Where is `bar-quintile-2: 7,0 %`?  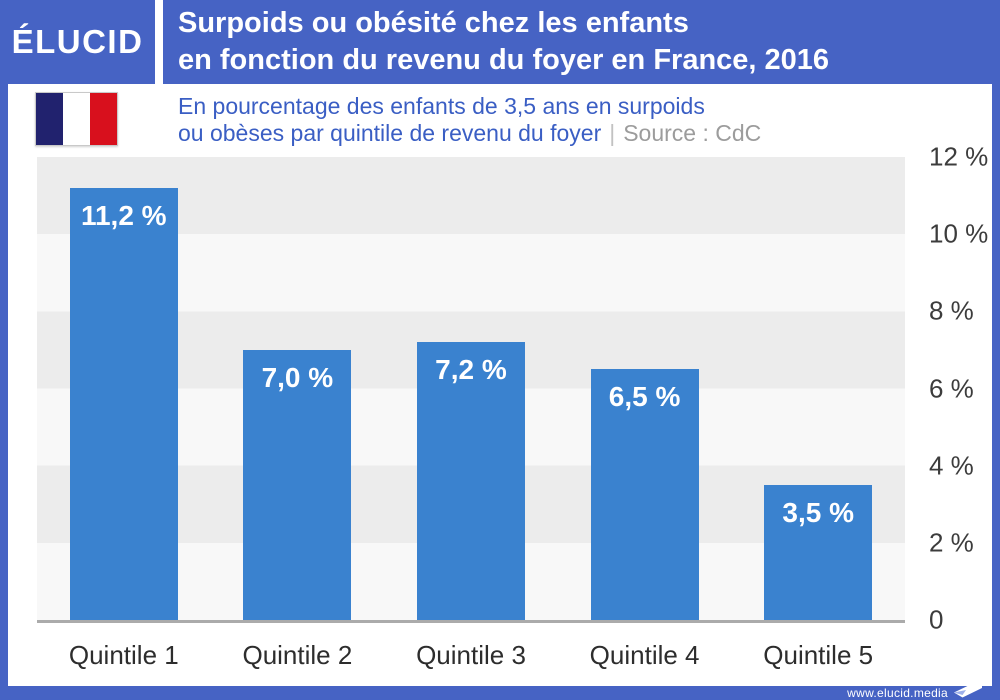
bar-quintile-2: 7,0 % is located at coordinates (297, 484).